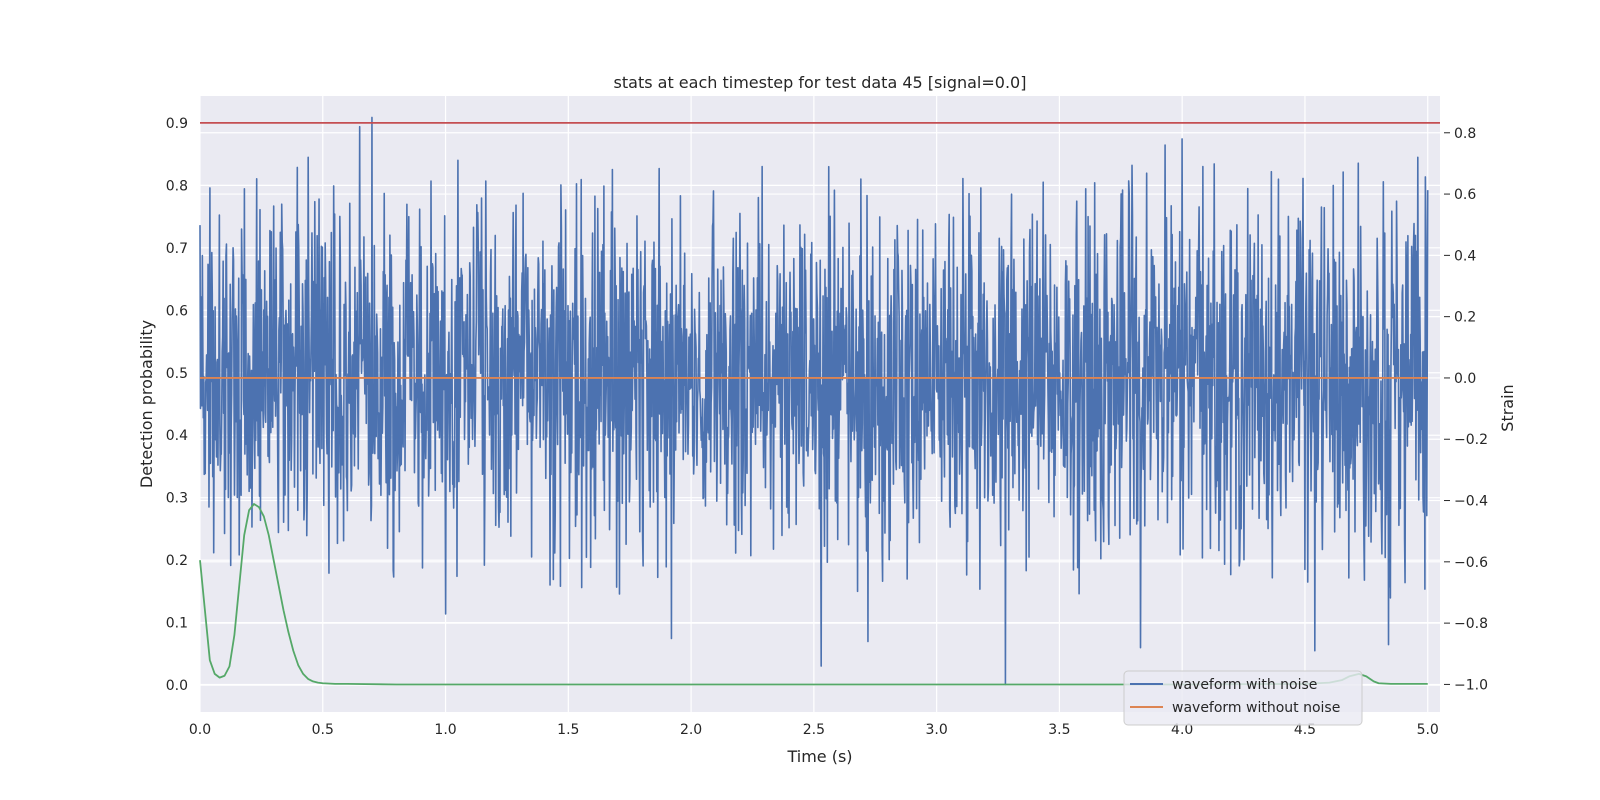  What do you see at coordinates (568, 730) in the screenshot?
I see `x-tick-label: 1.5` at bounding box center [568, 730].